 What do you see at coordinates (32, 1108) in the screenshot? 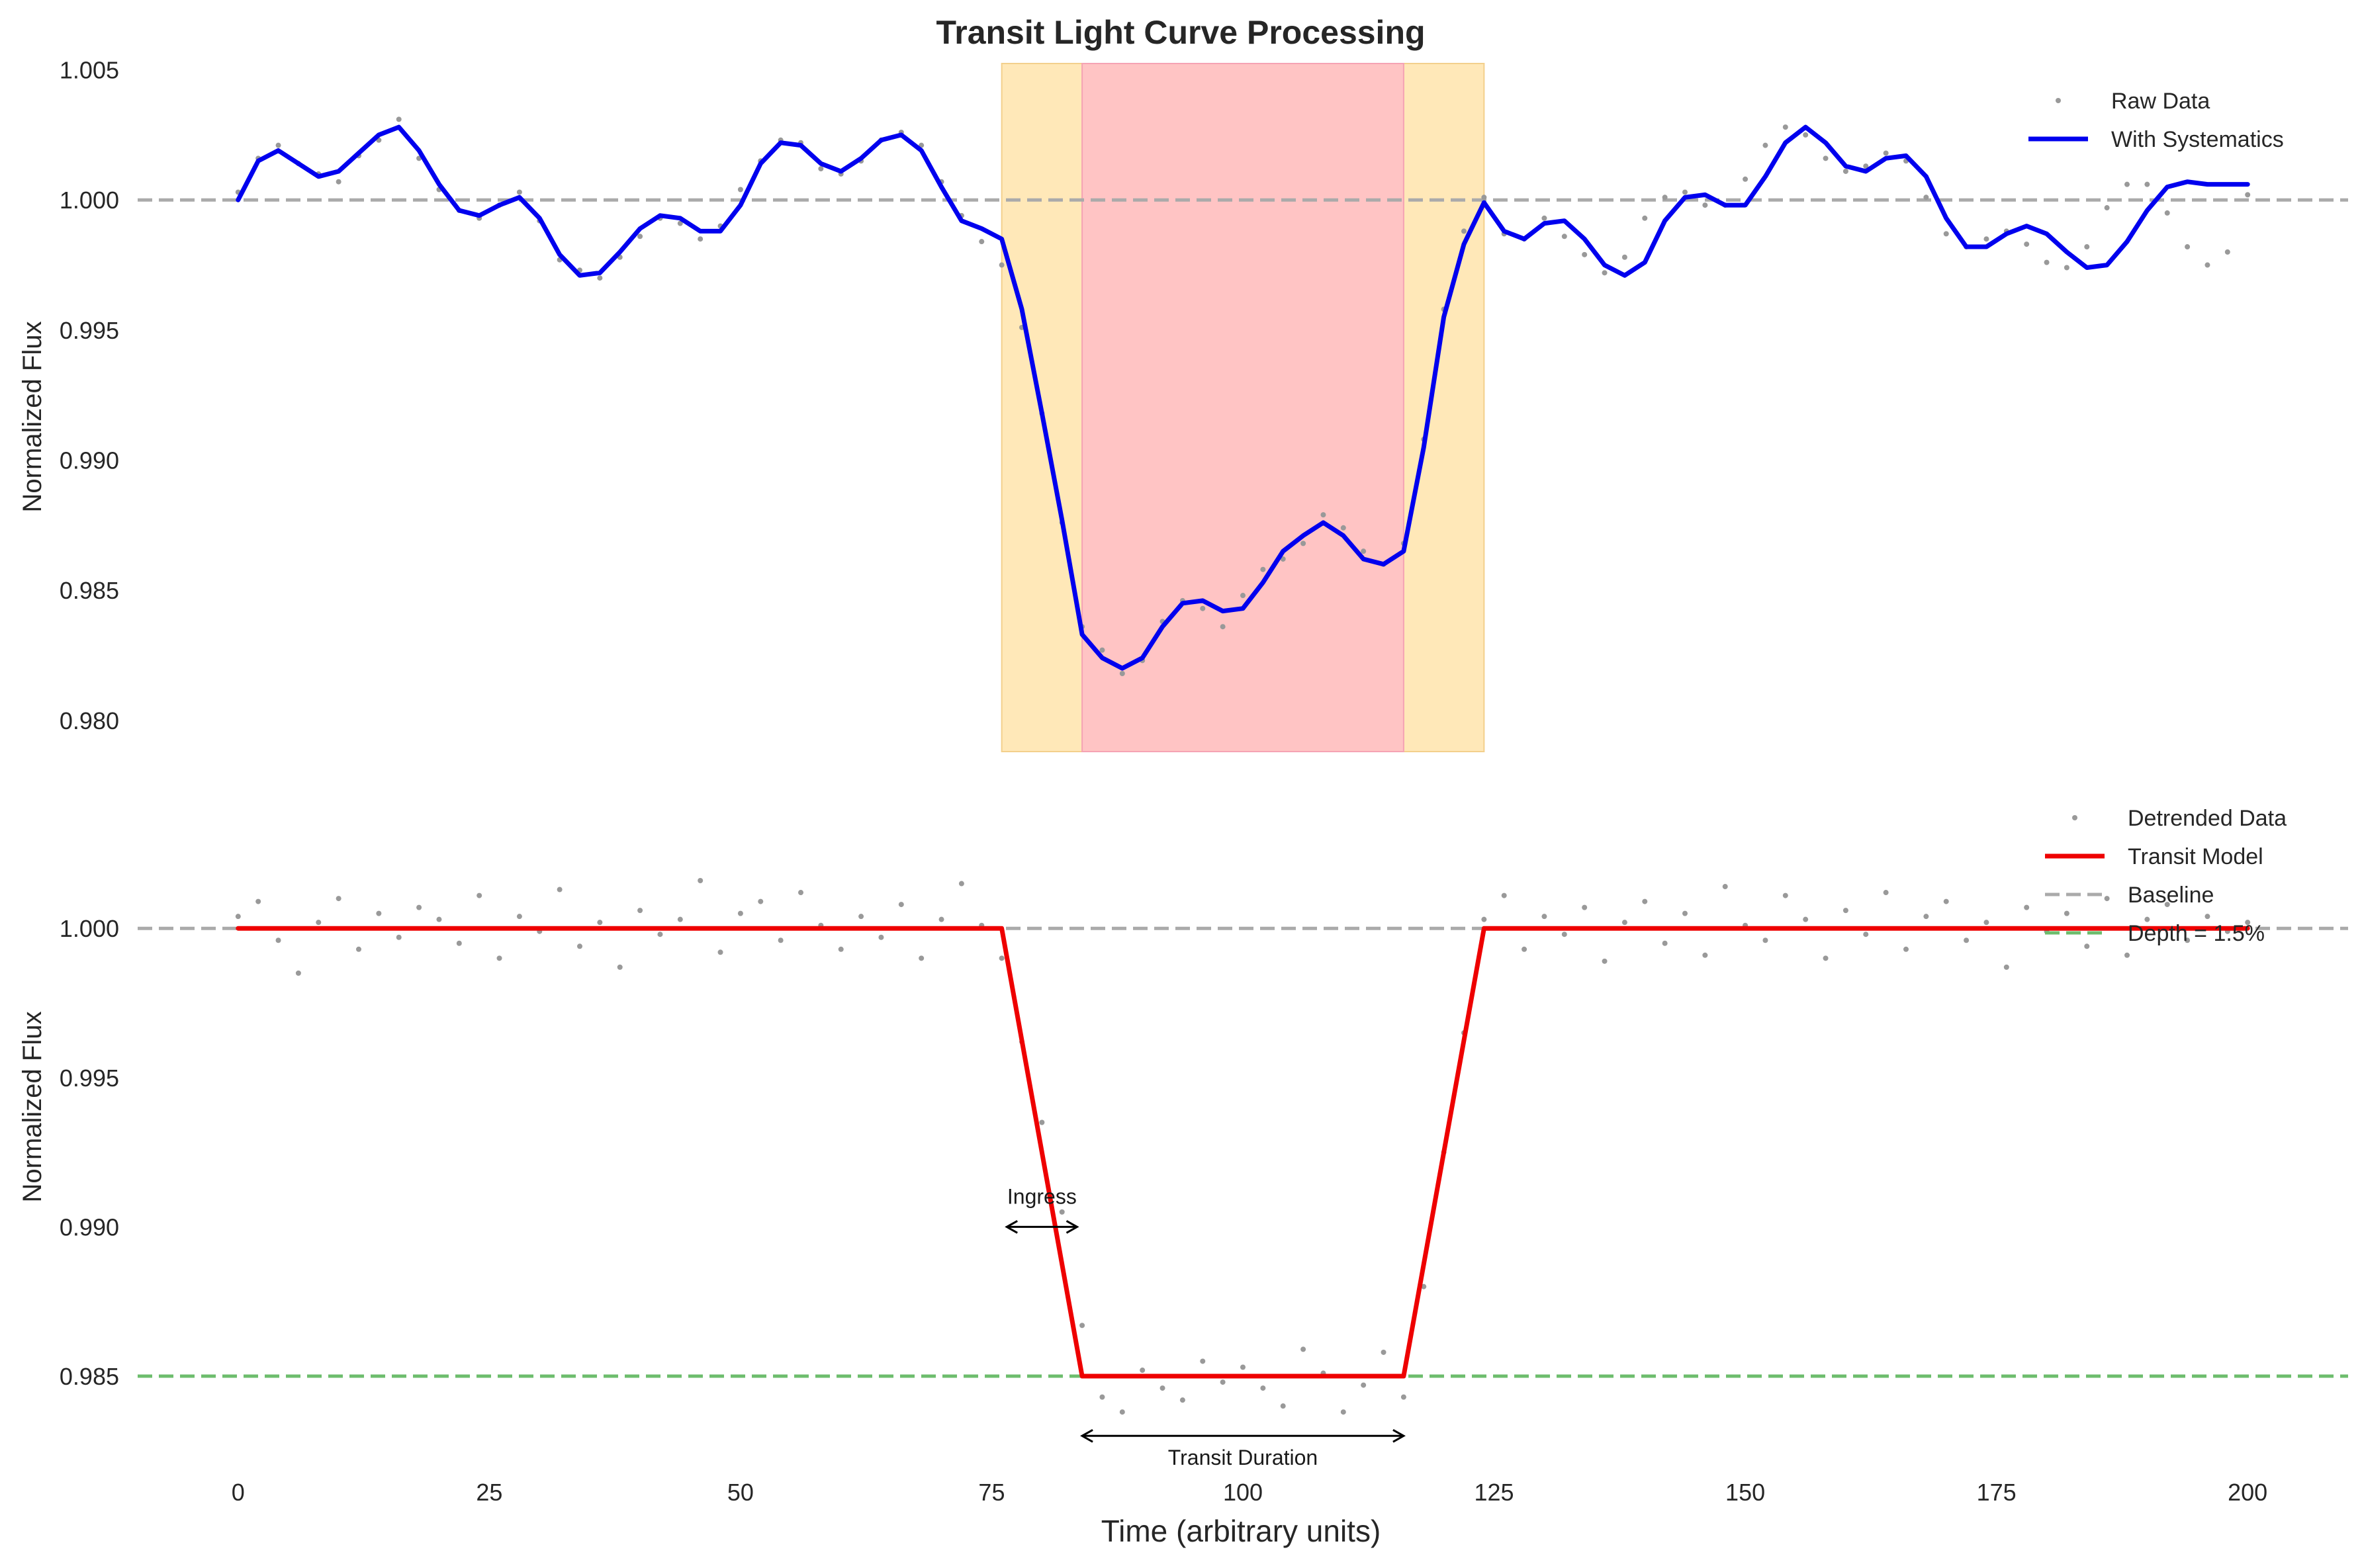
I see `bottom-ylabel: Normalized Flux` at bounding box center [32, 1108].